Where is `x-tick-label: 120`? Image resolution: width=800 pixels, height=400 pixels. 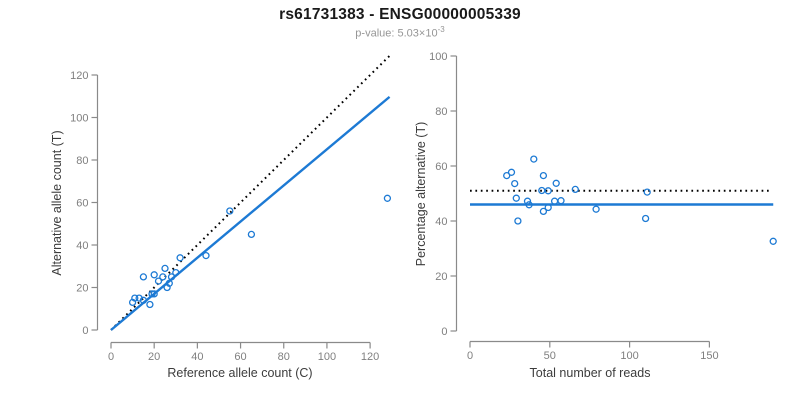 x-tick-label: 120 is located at coordinates (370, 357).